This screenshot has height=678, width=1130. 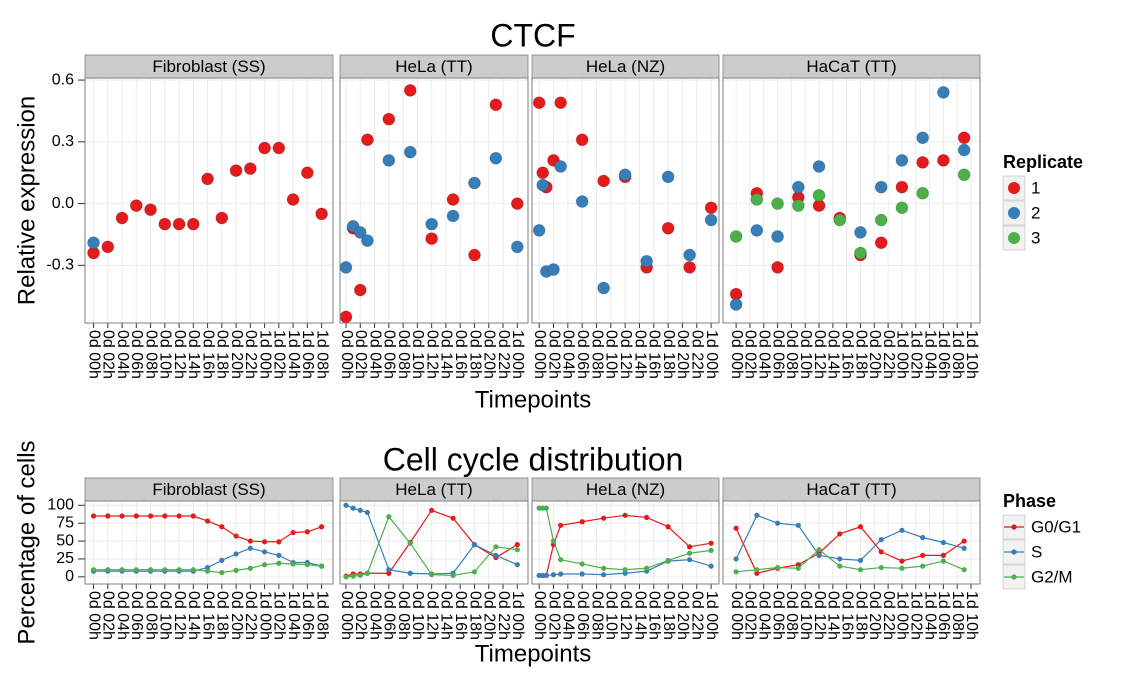 What do you see at coordinates (1036, 551) in the screenshot?
I see `legend-label: S` at bounding box center [1036, 551].